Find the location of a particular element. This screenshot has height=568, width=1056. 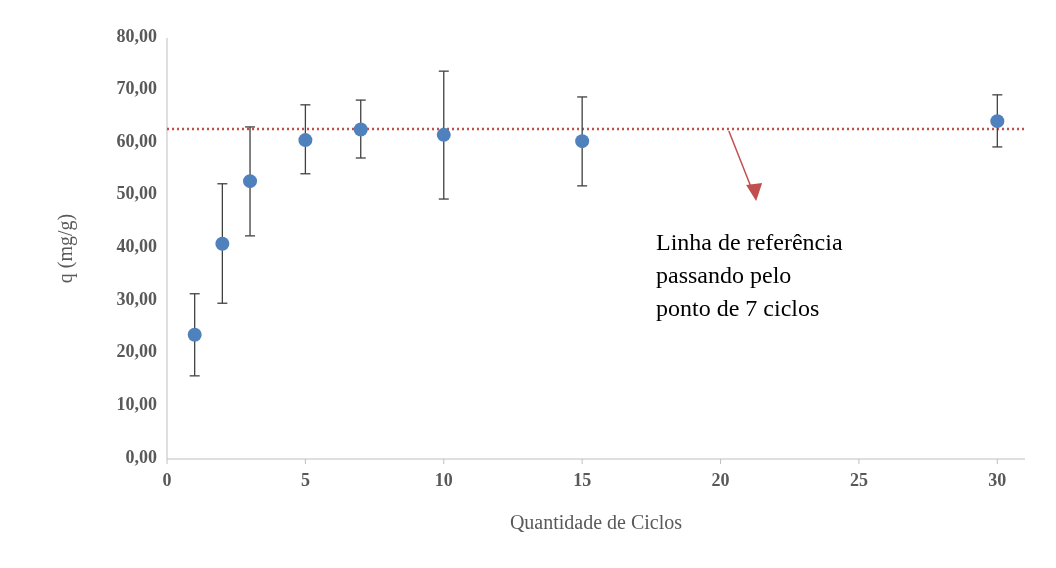

y-tick-label: 30,00 is located at coordinates (136, 298).